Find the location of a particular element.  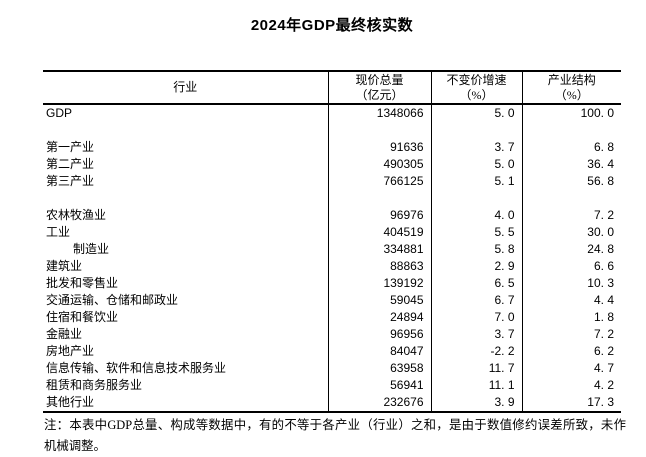

column-header-industry-structure: 产业结构 （%） is located at coordinates (571, 87).